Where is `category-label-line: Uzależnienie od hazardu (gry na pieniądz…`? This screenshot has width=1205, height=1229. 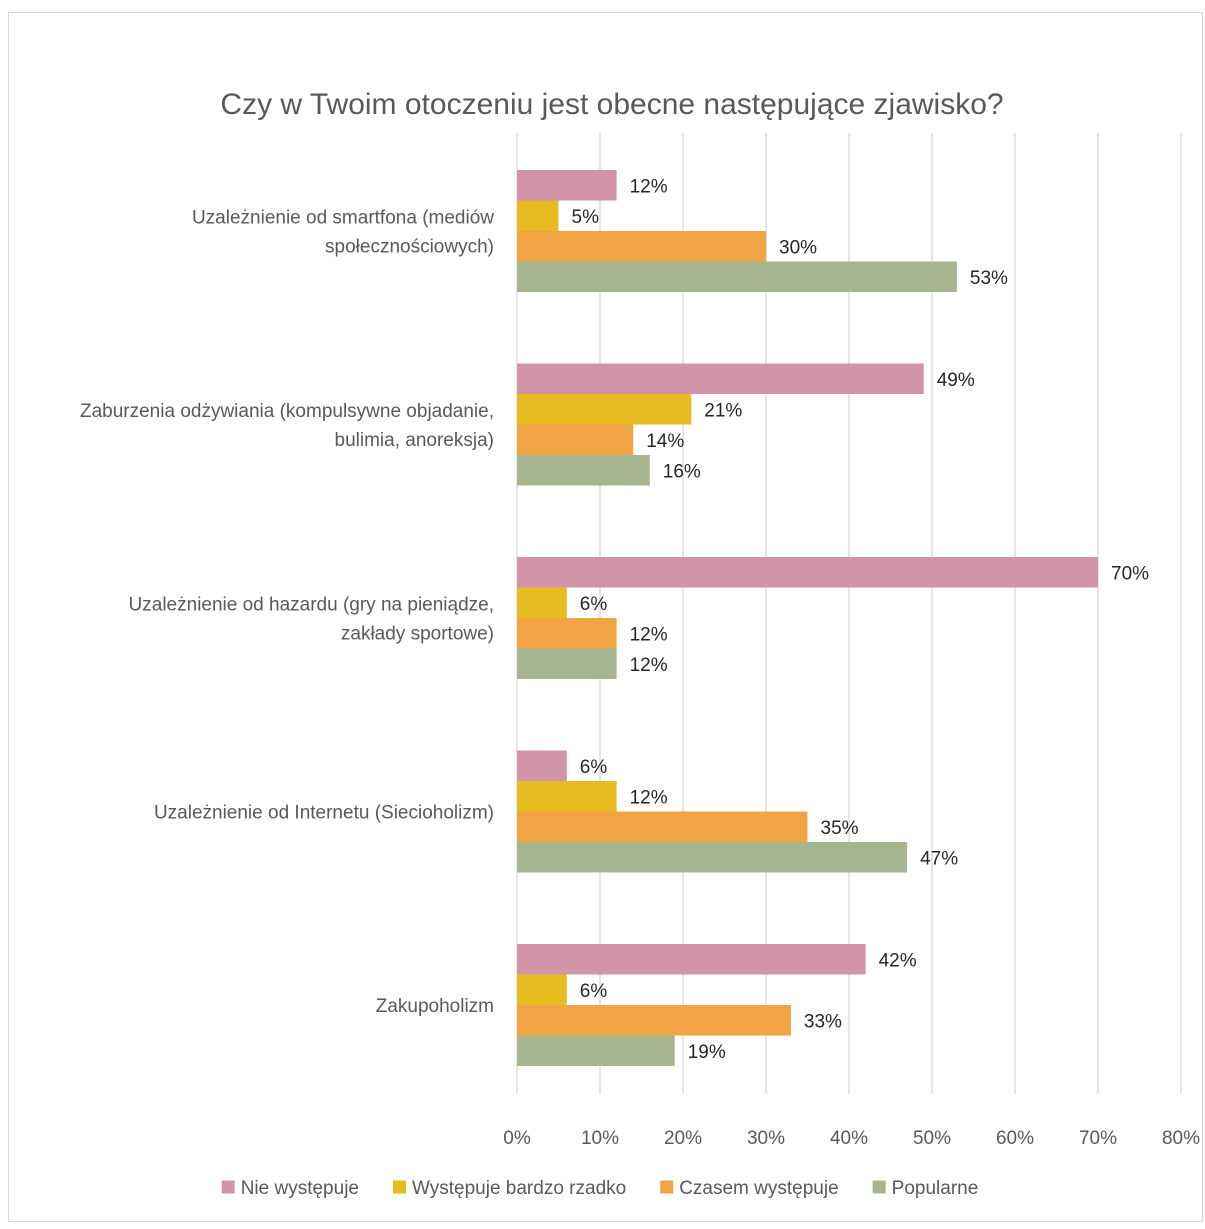
category-label-line: Uzależnienie od hazardu (gry na pieniądz… is located at coordinates (311, 605).